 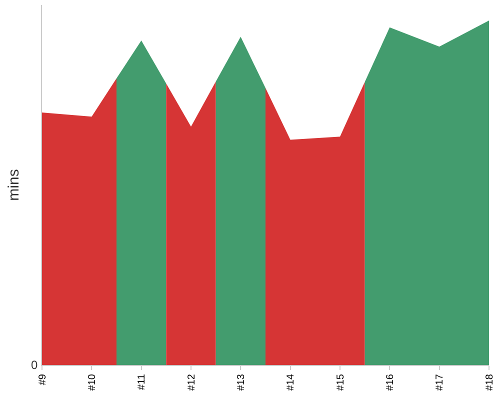 What do you see at coordinates (192, 382) in the screenshot?
I see `x-tick-label: #12` at bounding box center [192, 382].